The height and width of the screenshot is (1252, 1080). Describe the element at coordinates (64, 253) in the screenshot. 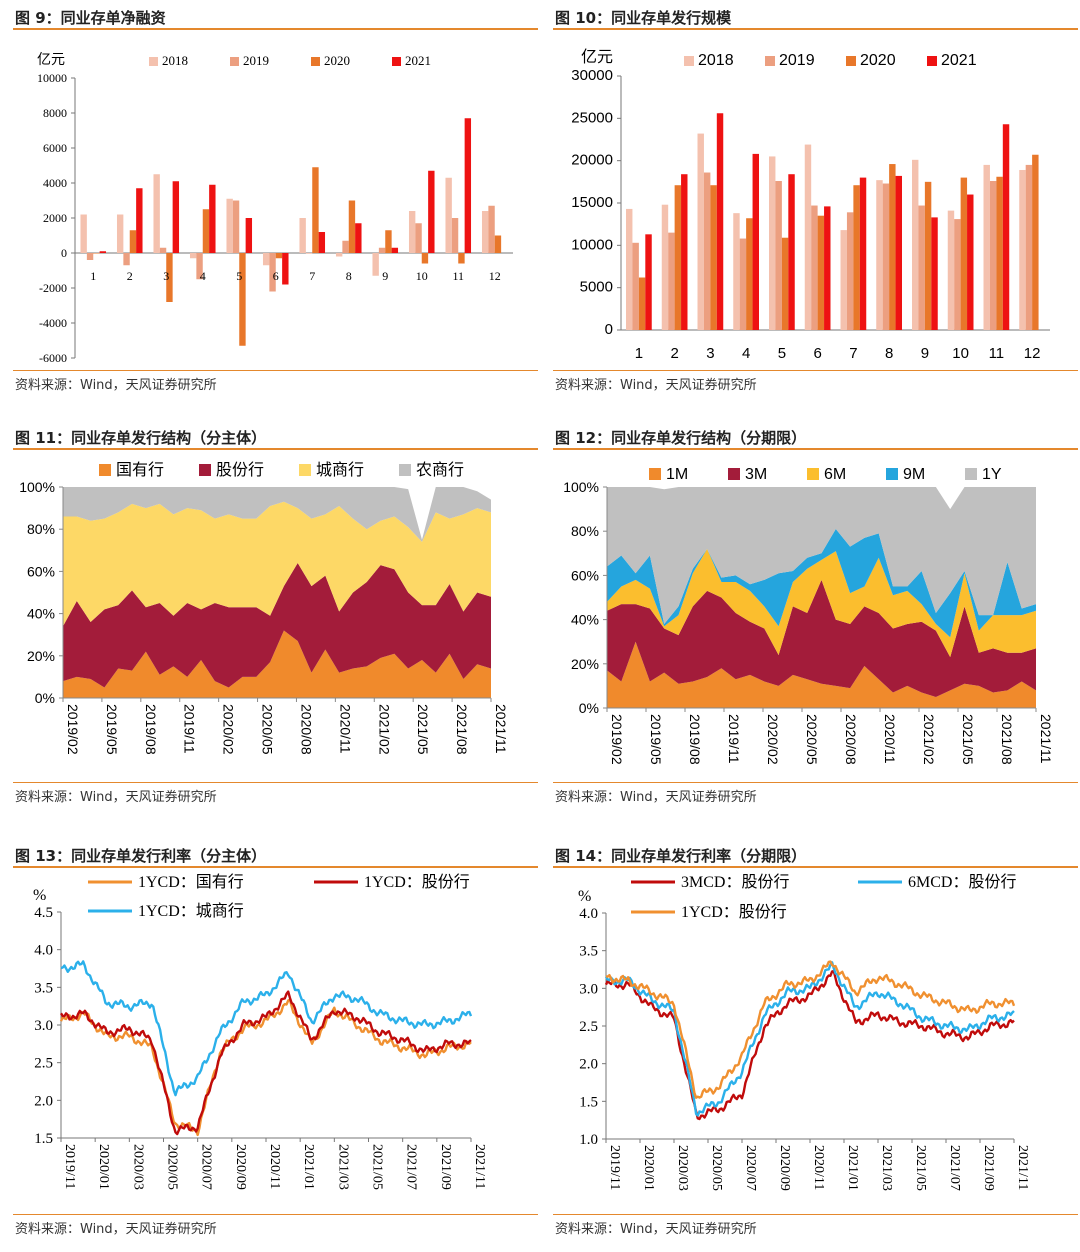

I see `y-tick-label: 0` at that location.